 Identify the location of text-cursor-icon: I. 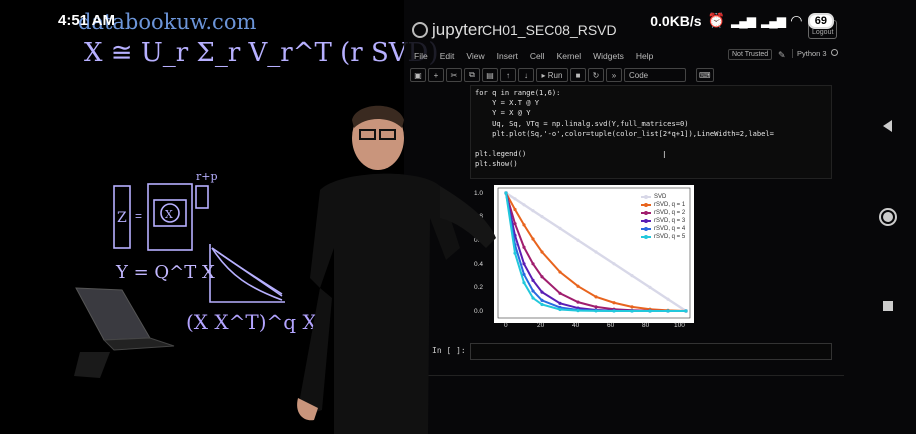
(664, 155).